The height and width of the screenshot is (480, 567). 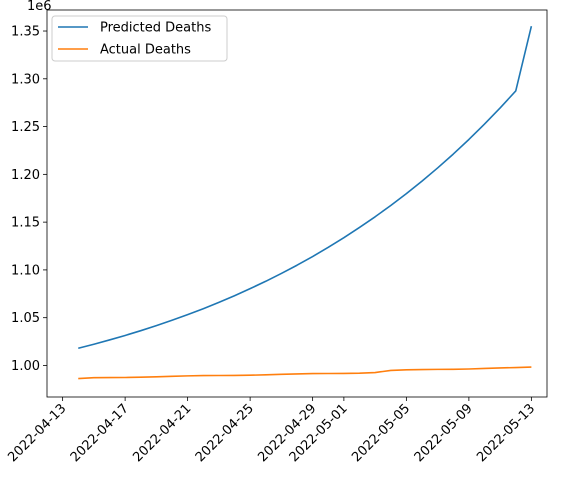 I want to click on y-tick-label: 1.10, so click(x=25, y=270).